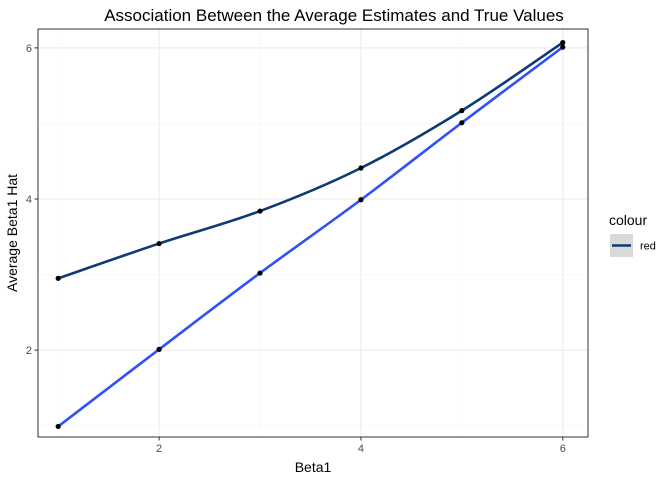 This screenshot has height=485, width=672. What do you see at coordinates (29, 351) in the screenshot?
I see `y-tick-label: 2` at bounding box center [29, 351].